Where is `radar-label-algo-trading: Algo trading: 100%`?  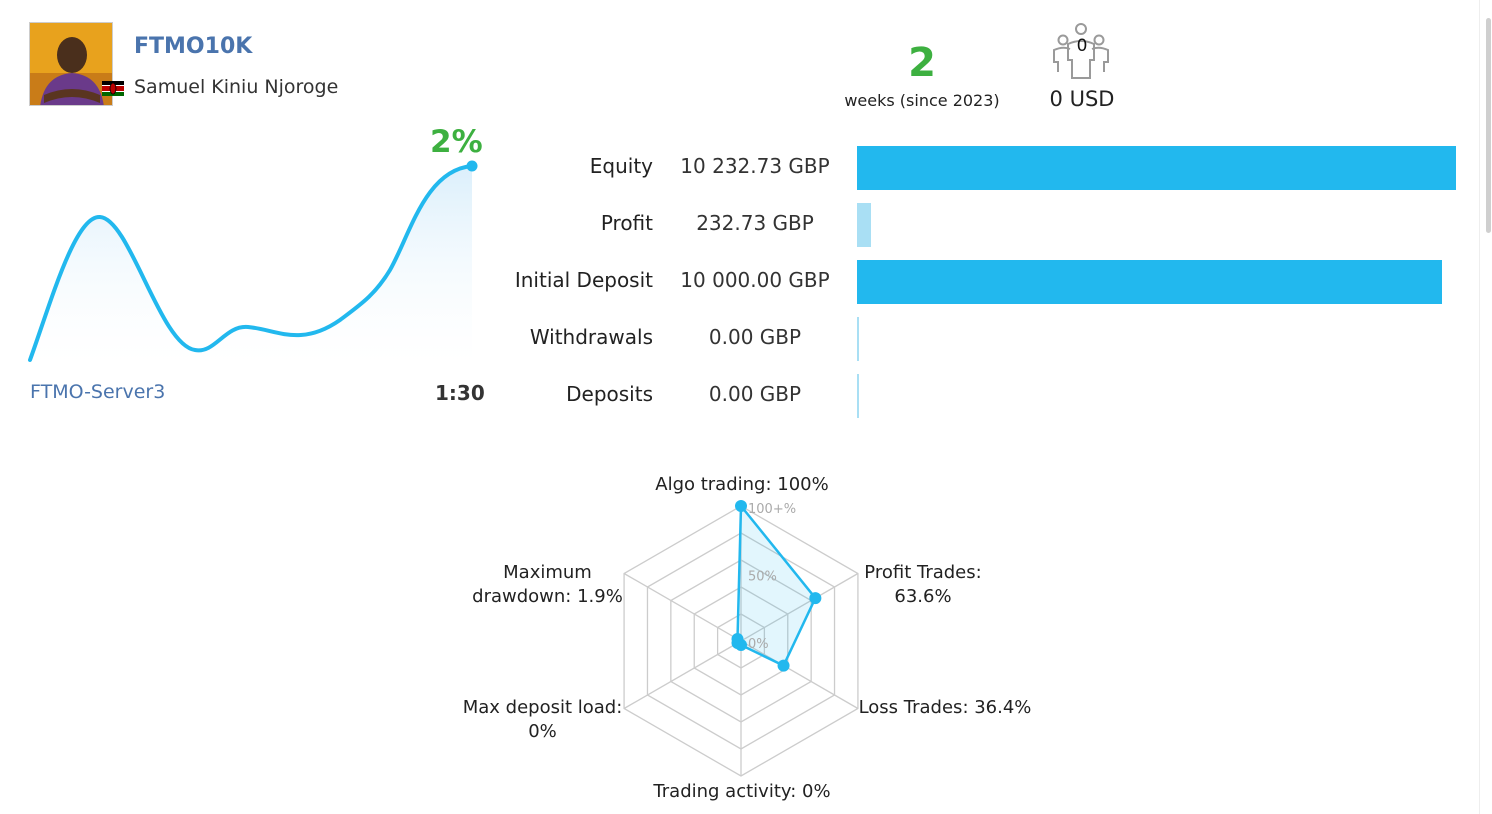
radar-label-algo-trading: Algo trading: 100% is located at coordinates (742, 485).